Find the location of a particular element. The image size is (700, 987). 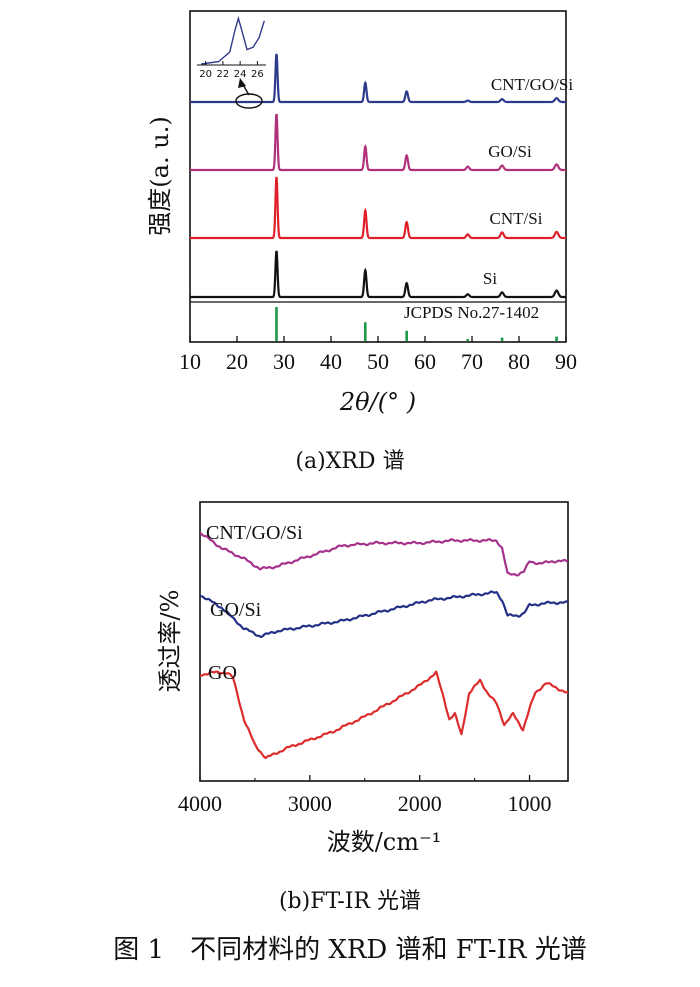

inset-x-tick-label: 22 is located at coordinates (223, 74).